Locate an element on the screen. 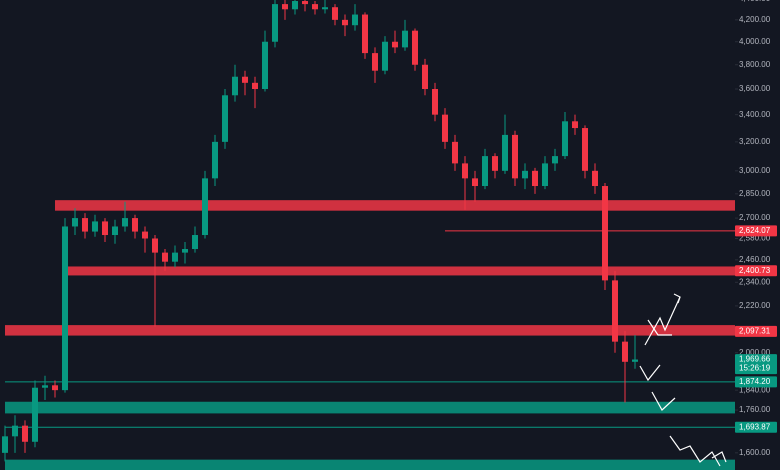  arrow-up is located at coordinates (662, 321).